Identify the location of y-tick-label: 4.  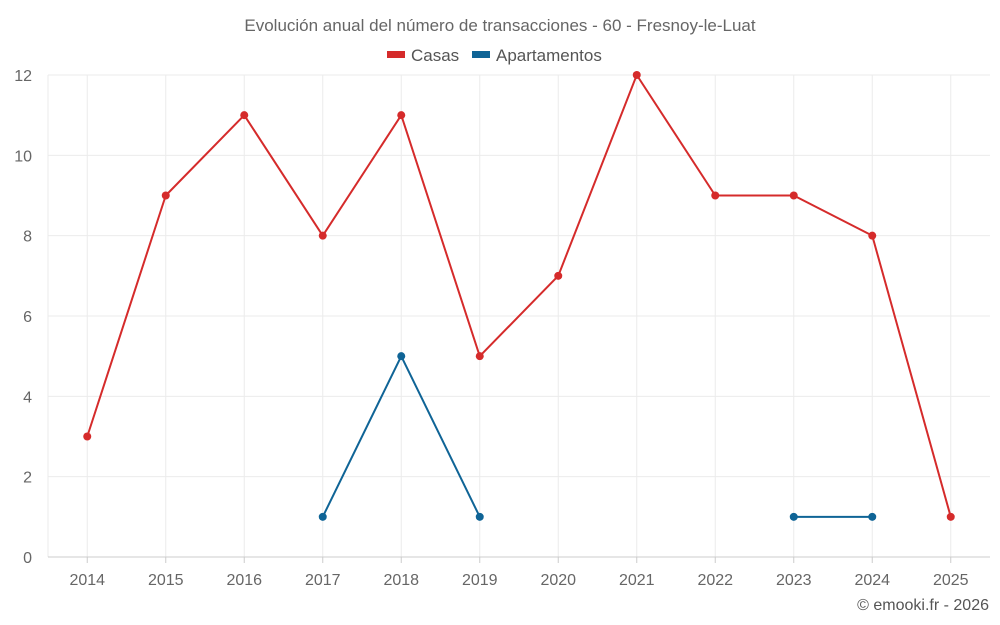
(27, 397).